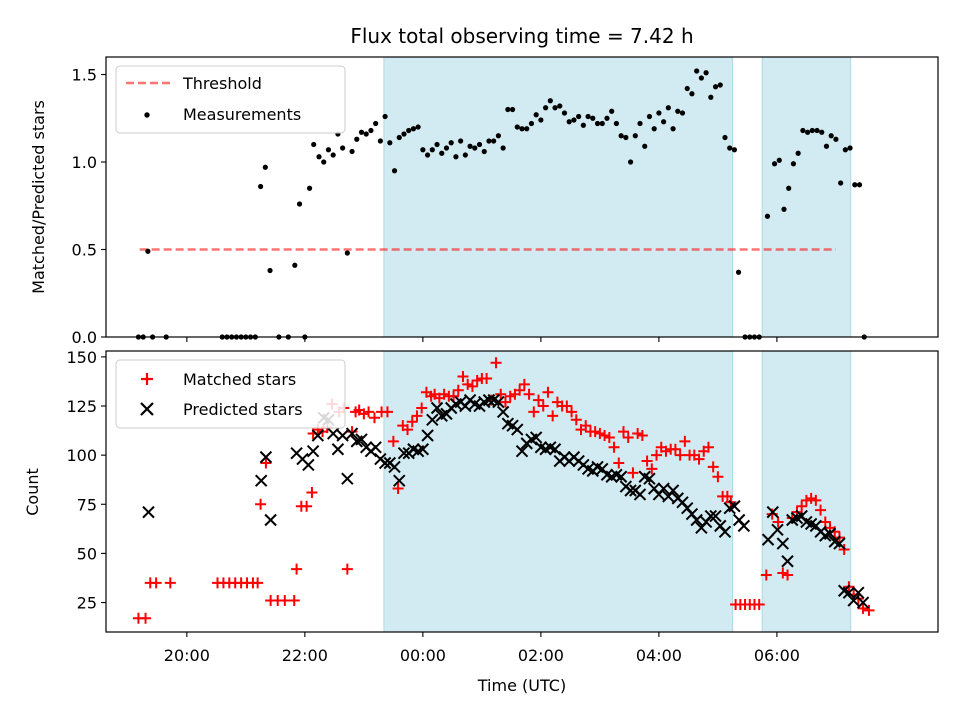 This screenshot has width=960, height=720. Describe the element at coordinates (84, 75) in the screenshot. I see `y-tick-label: 1.5` at that location.